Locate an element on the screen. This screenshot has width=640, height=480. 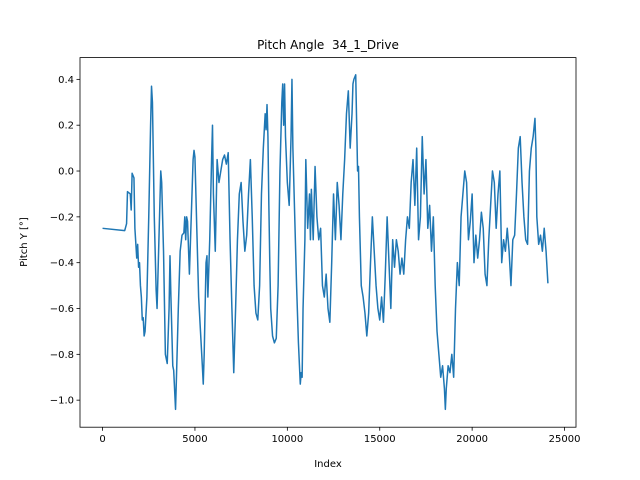
x-tick-label: 25000 is located at coordinates (565, 439).